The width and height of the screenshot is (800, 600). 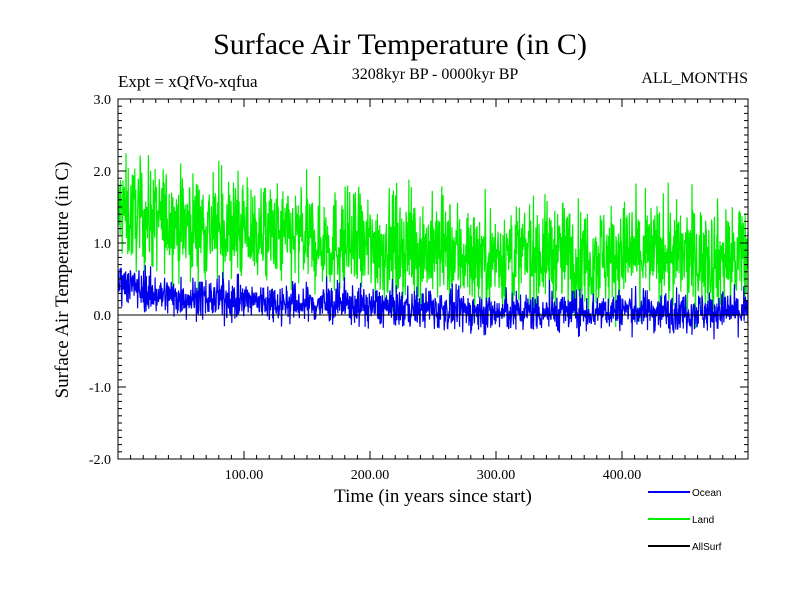 What do you see at coordinates (103, 316) in the screenshot?
I see `y-tick-label: 0.0` at bounding box center [103, 316].